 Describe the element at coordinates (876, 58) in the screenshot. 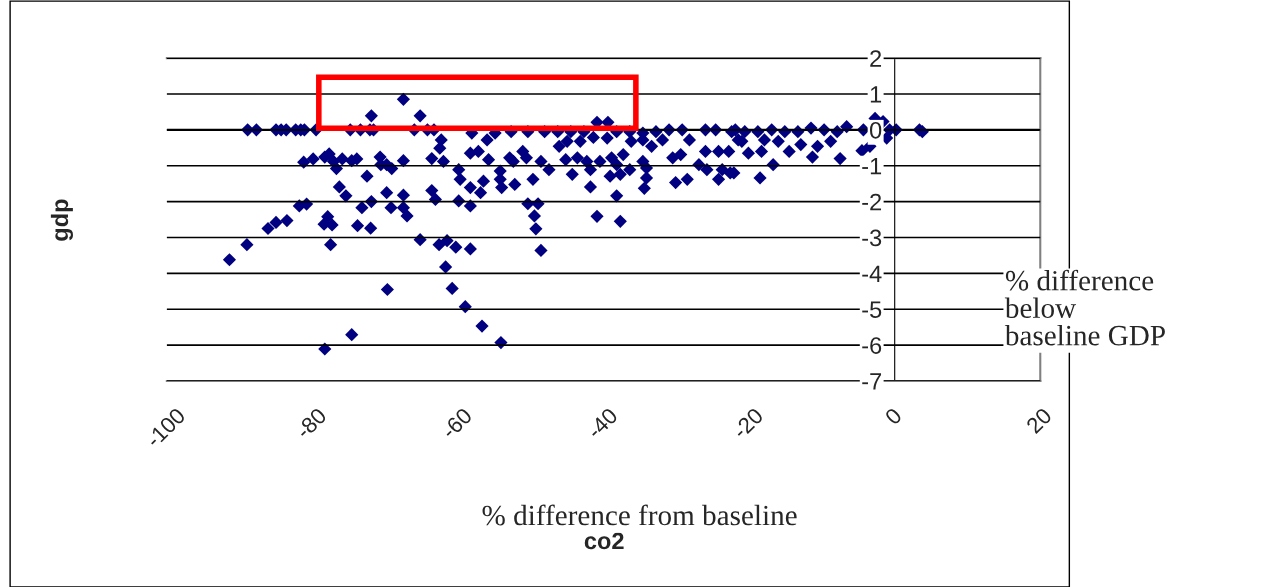

I see `y-tick-label: 2` at that location.